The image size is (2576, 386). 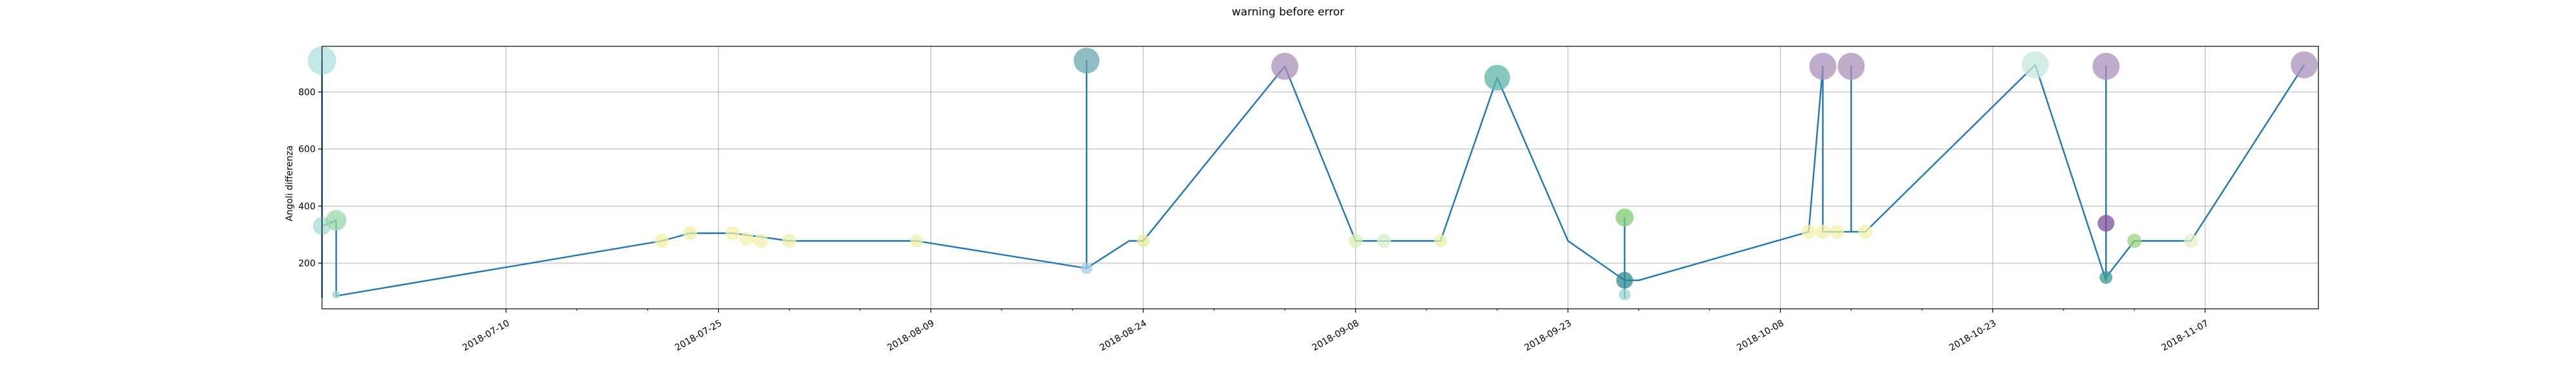 What do you see at coordinates (307, 206) in the screenshot?
I see `y-tick-label: 400` at bounding box center [307, 206].